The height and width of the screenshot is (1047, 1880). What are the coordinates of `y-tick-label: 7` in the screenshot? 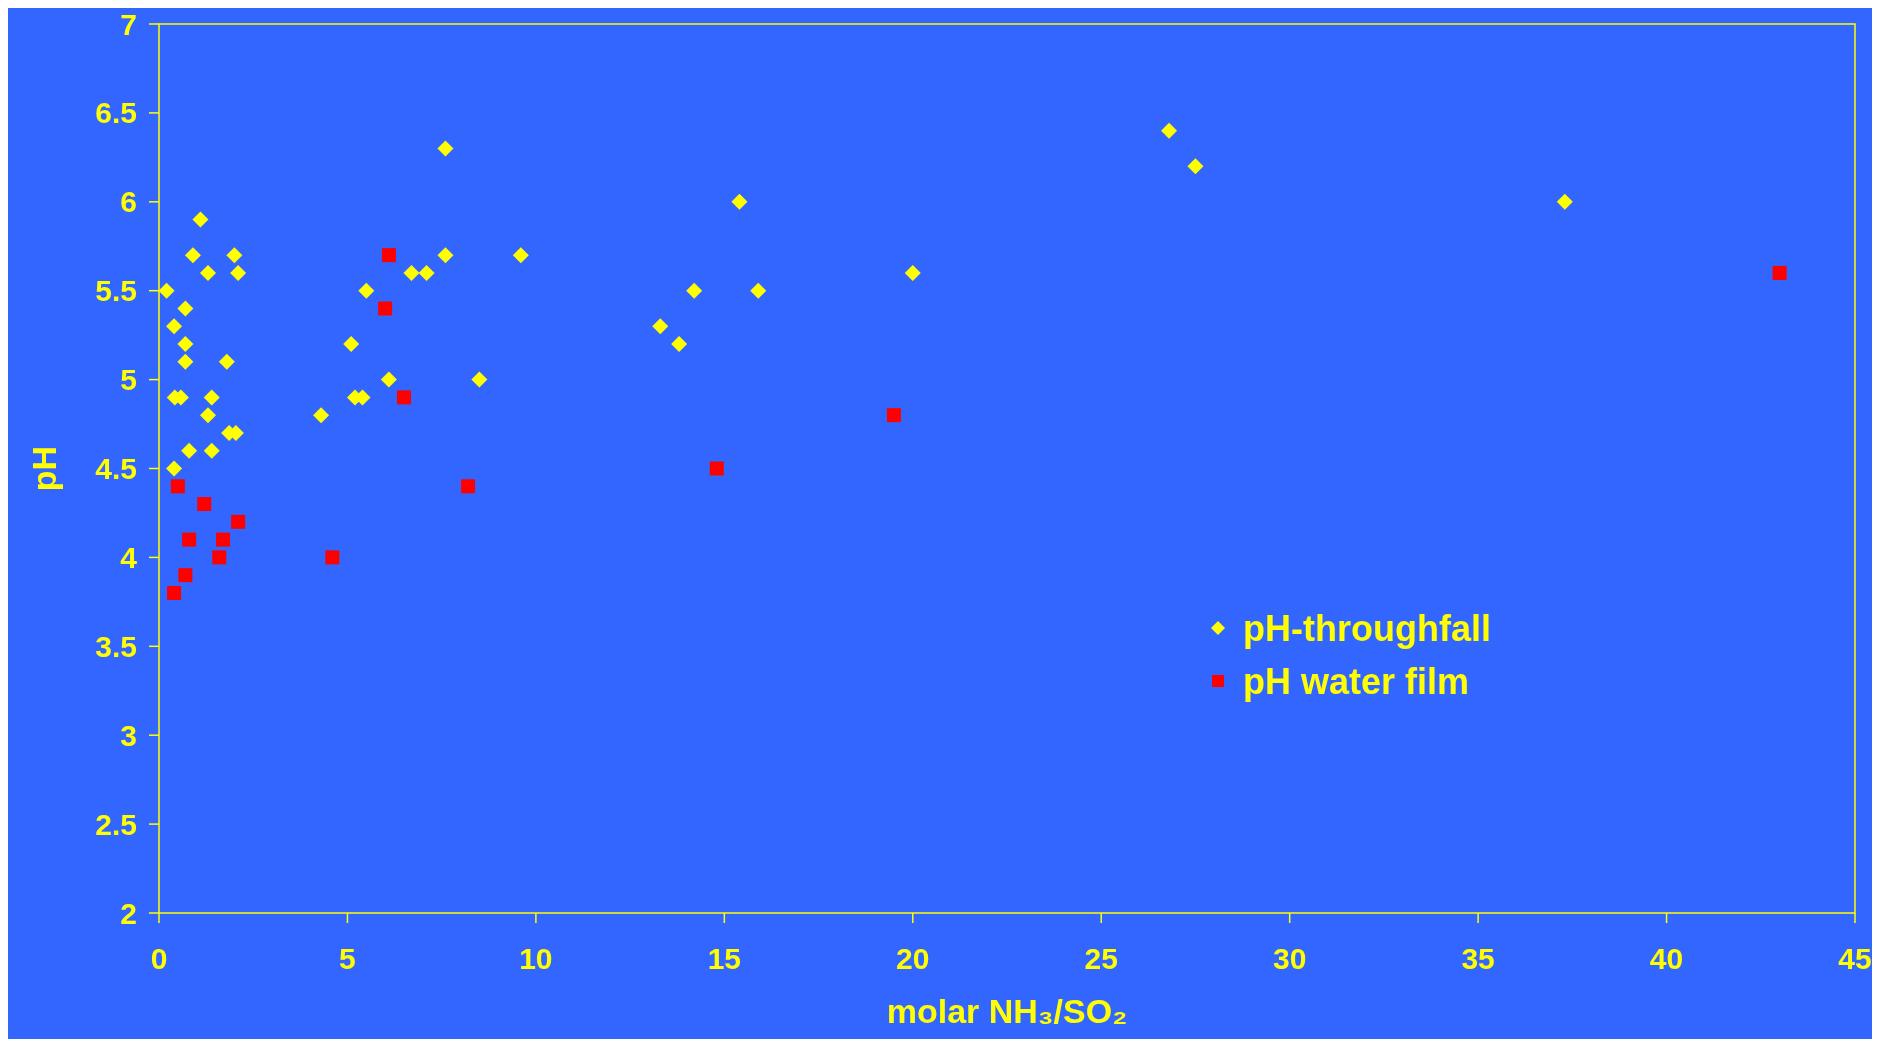 It's located at (128, 24).